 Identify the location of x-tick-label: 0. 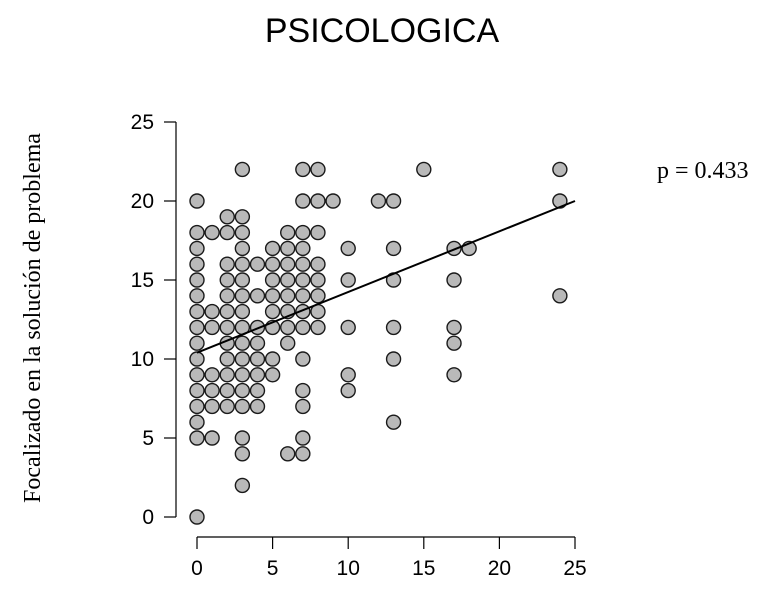
(197, 568).